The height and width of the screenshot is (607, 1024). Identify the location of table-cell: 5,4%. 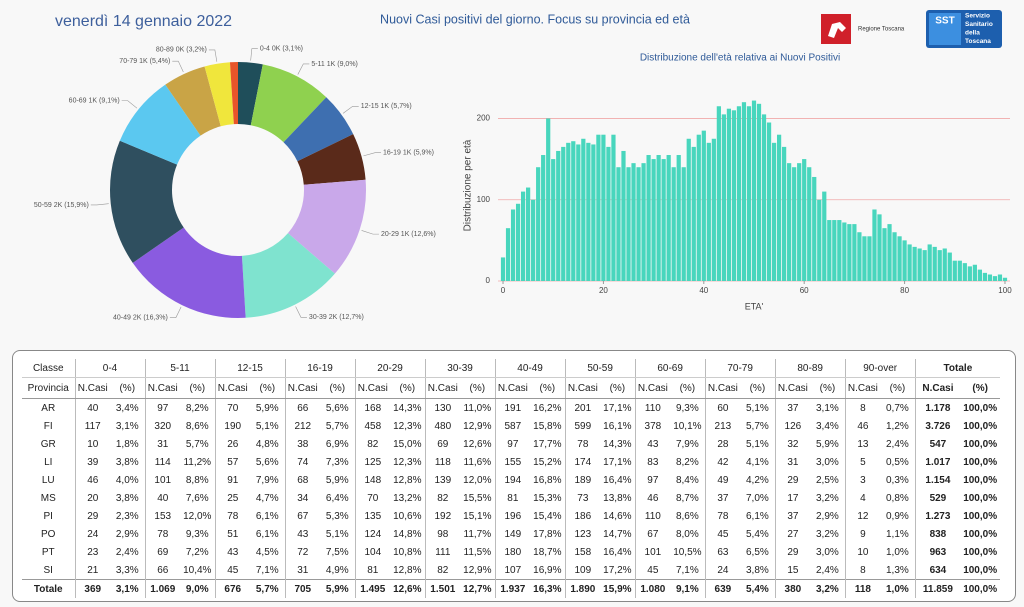
(758, 588).